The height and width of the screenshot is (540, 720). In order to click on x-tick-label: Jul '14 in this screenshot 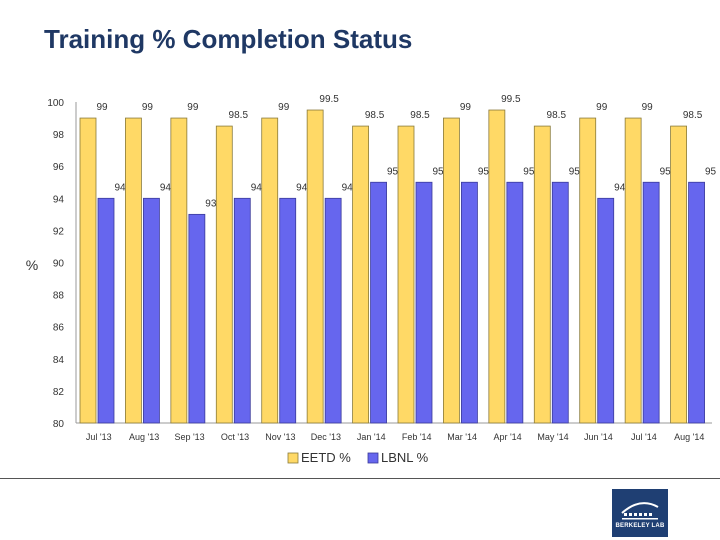, I will do `click(644, 437)`.